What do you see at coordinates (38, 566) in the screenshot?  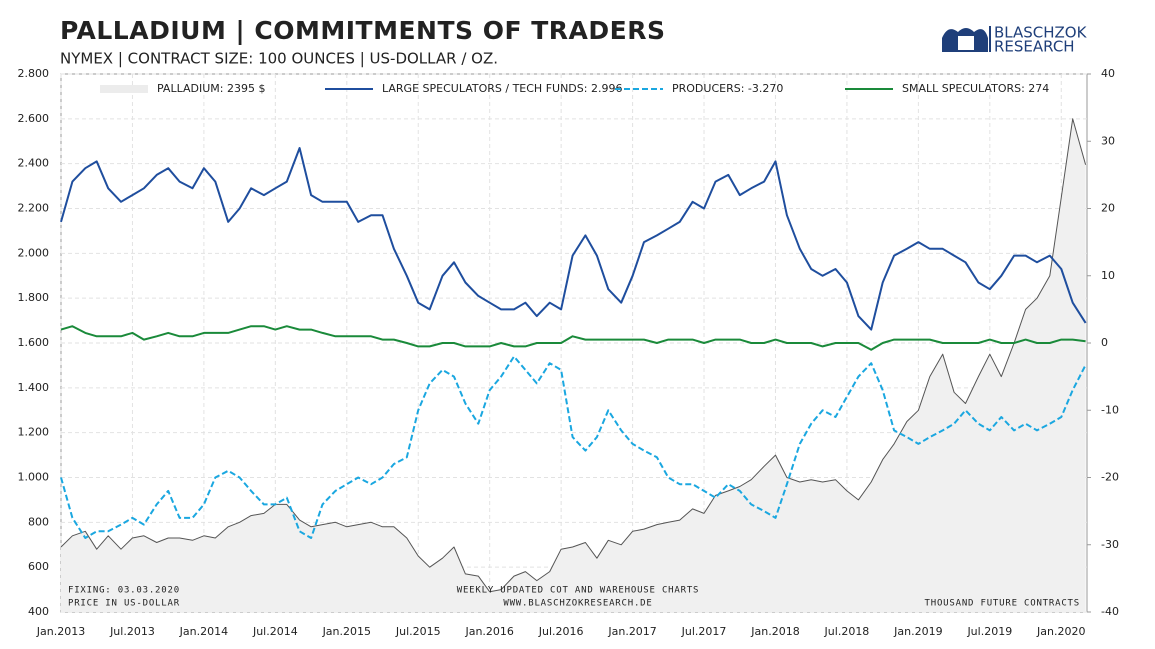 I see `y-tick-label: 600` at bounding box center [38, 566].